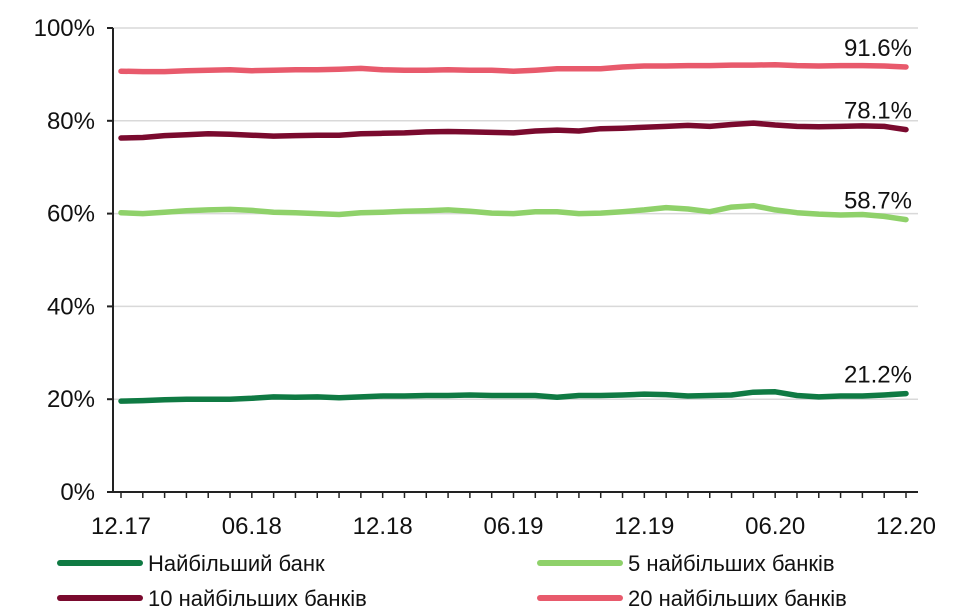 The width and height of the screenshot is (954, 610). I want to click on x-tick-label: 06.20, so click(775, 526).